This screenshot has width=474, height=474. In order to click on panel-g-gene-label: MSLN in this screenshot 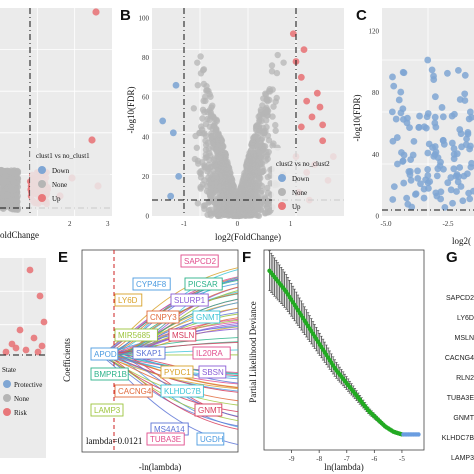, I will do `click(464, 338)`.